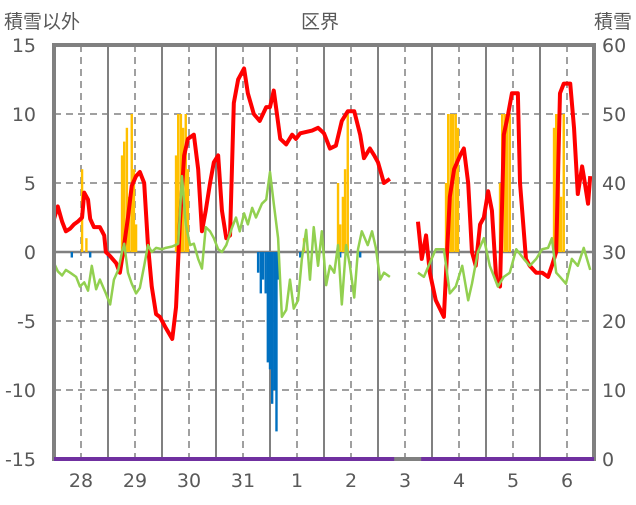  I want to click on right-tick-label: 40, so click(614, 184).